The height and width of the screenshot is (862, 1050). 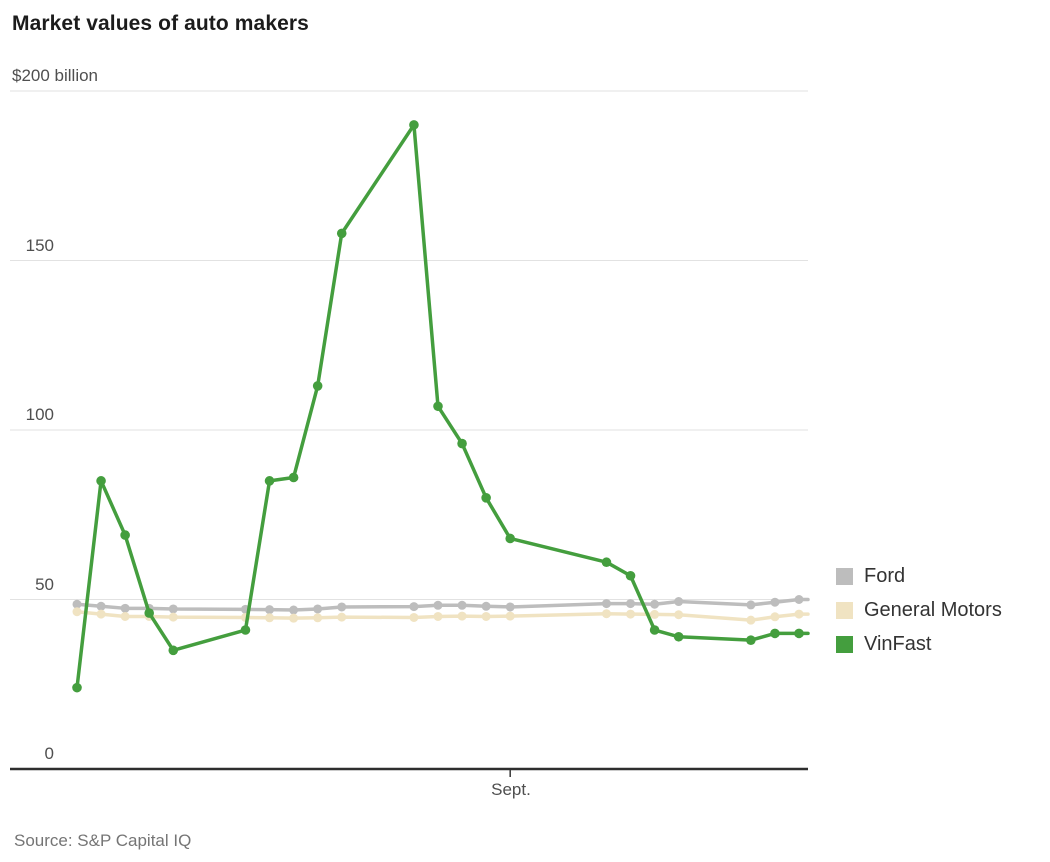 I want to click on general-motors-swatch-icon, so click(x=844, y=610).